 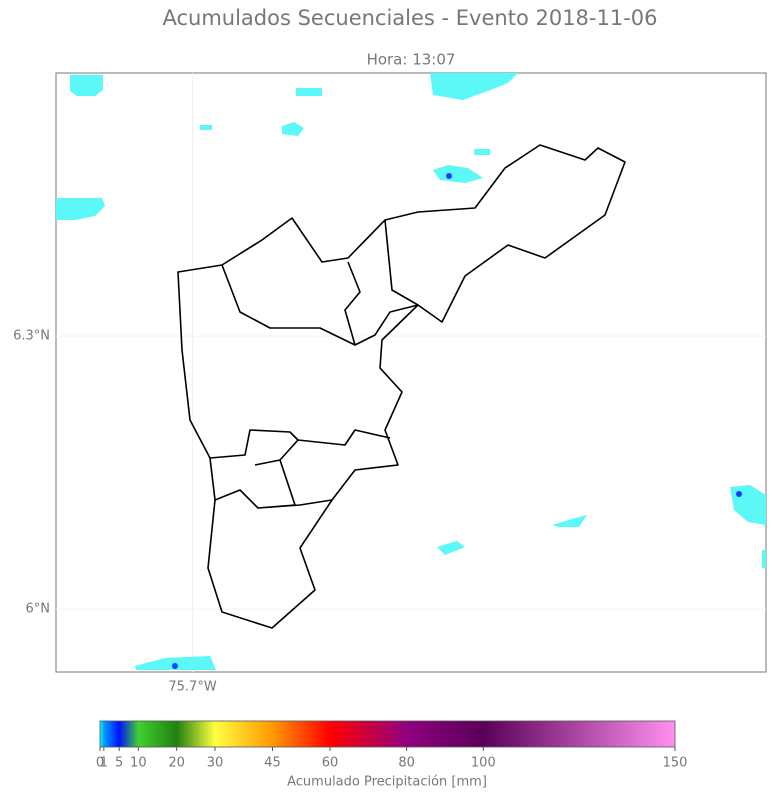 I want to click on y-tick-label: 6.3°N, so click(x=31, y=336).